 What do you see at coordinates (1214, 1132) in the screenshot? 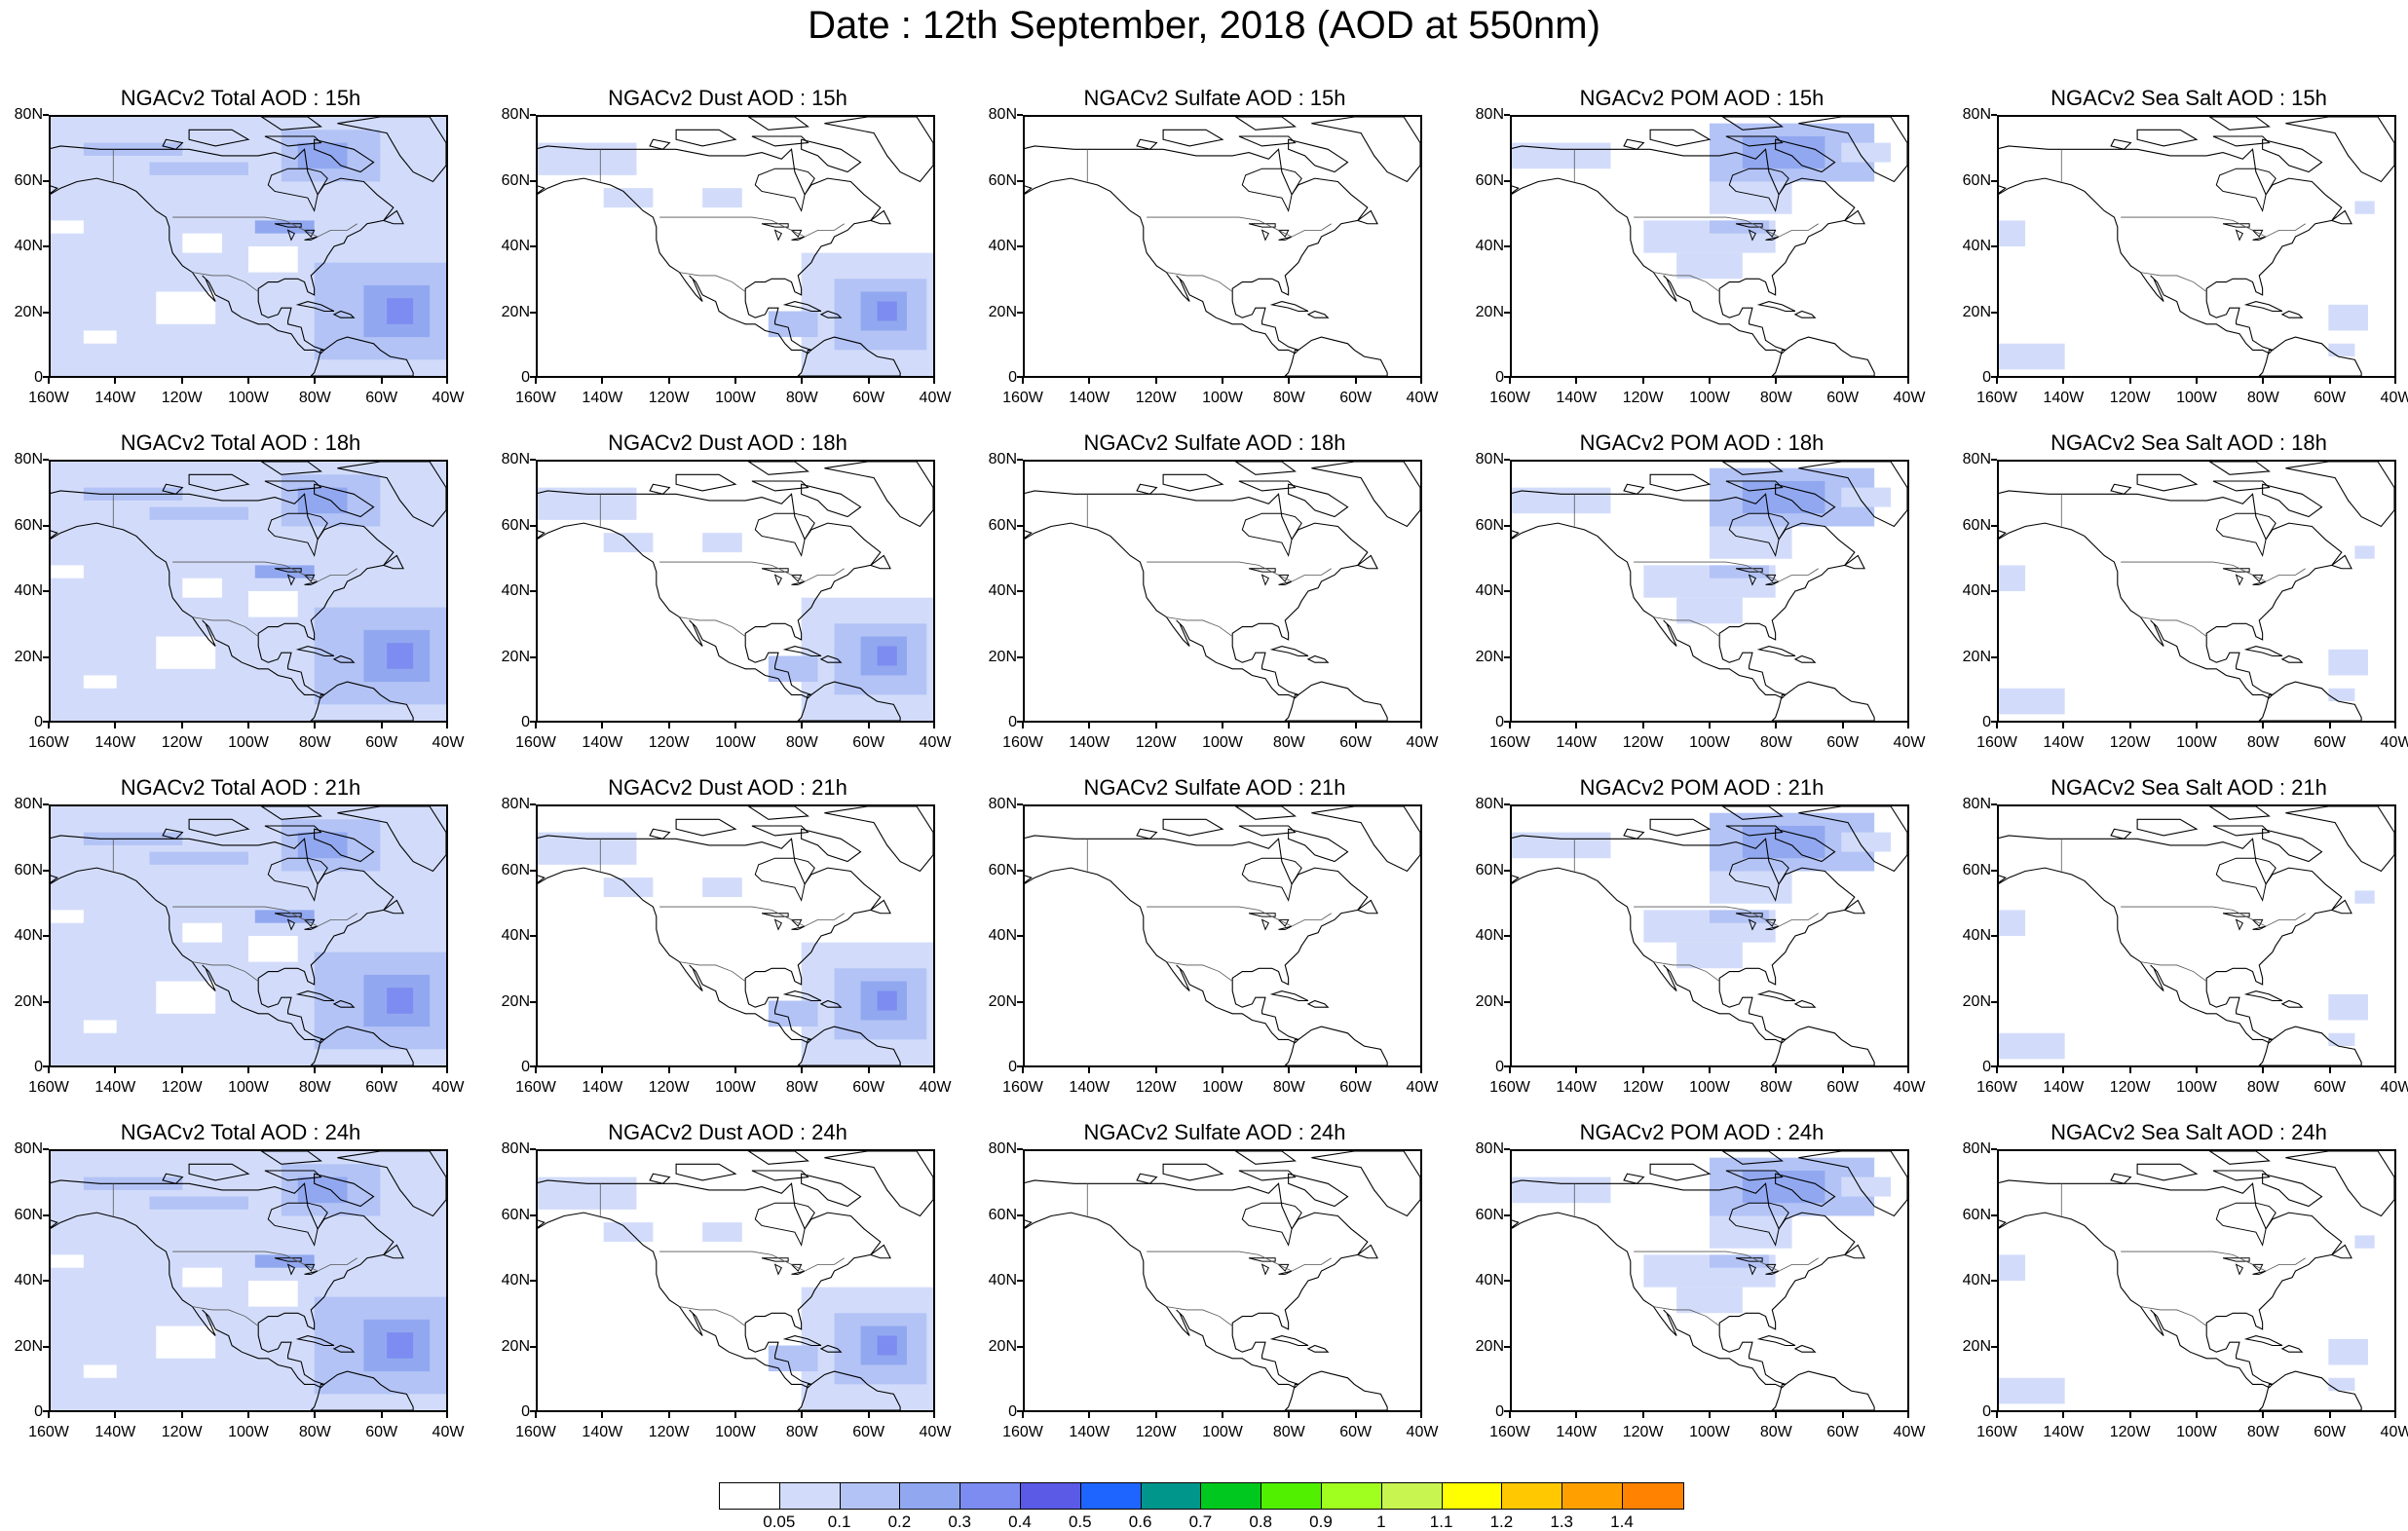
I see `panel-title: NGACv2 Sulfate AOD : 24h` at bounding box center [1214, 1132].